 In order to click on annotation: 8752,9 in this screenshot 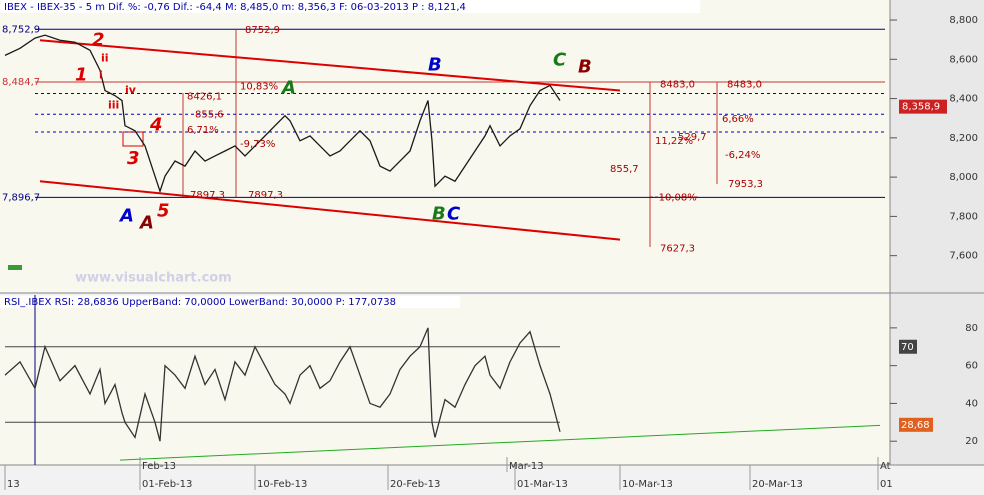, I will do `click(262, 30)`.